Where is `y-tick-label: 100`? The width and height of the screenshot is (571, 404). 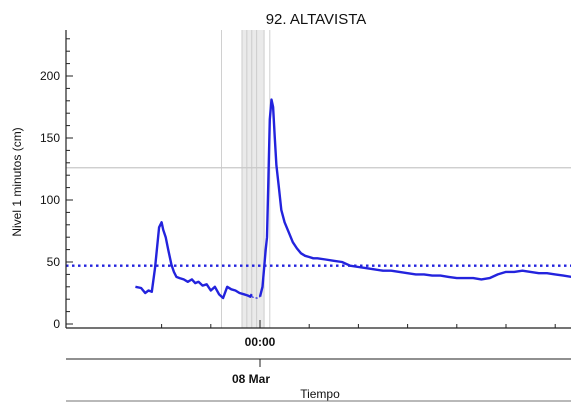
y-tick-label: 100 is located at coordinates (50, 200).